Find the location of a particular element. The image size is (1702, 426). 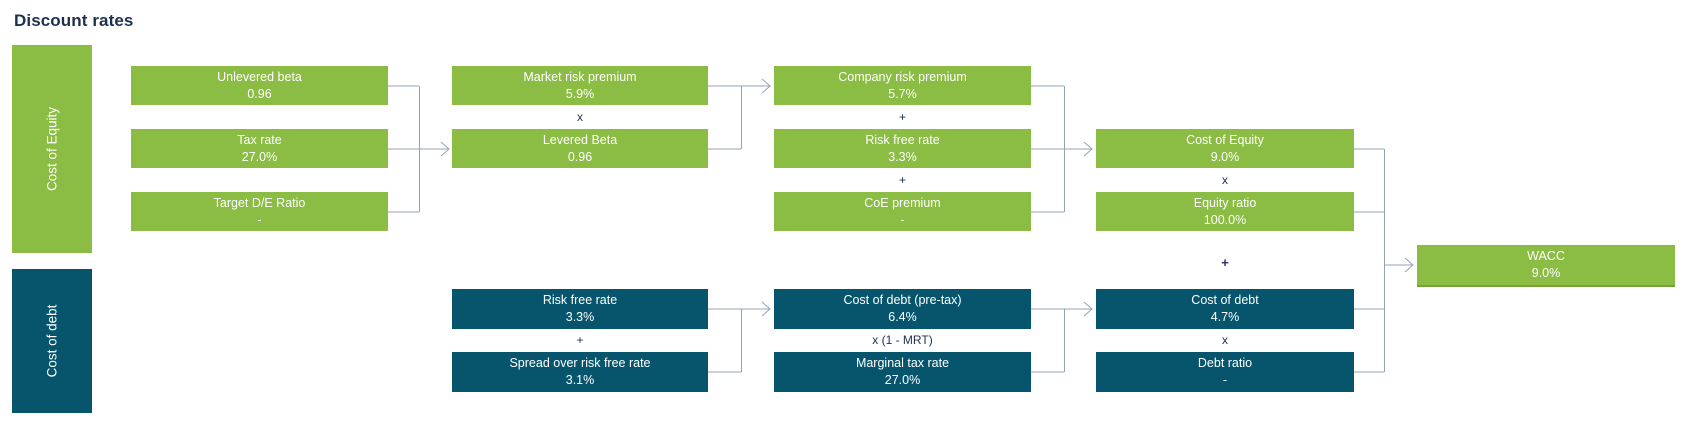

box-equity-ratio: Equity ratio 100.0% is located at coordinates (1225, 211).